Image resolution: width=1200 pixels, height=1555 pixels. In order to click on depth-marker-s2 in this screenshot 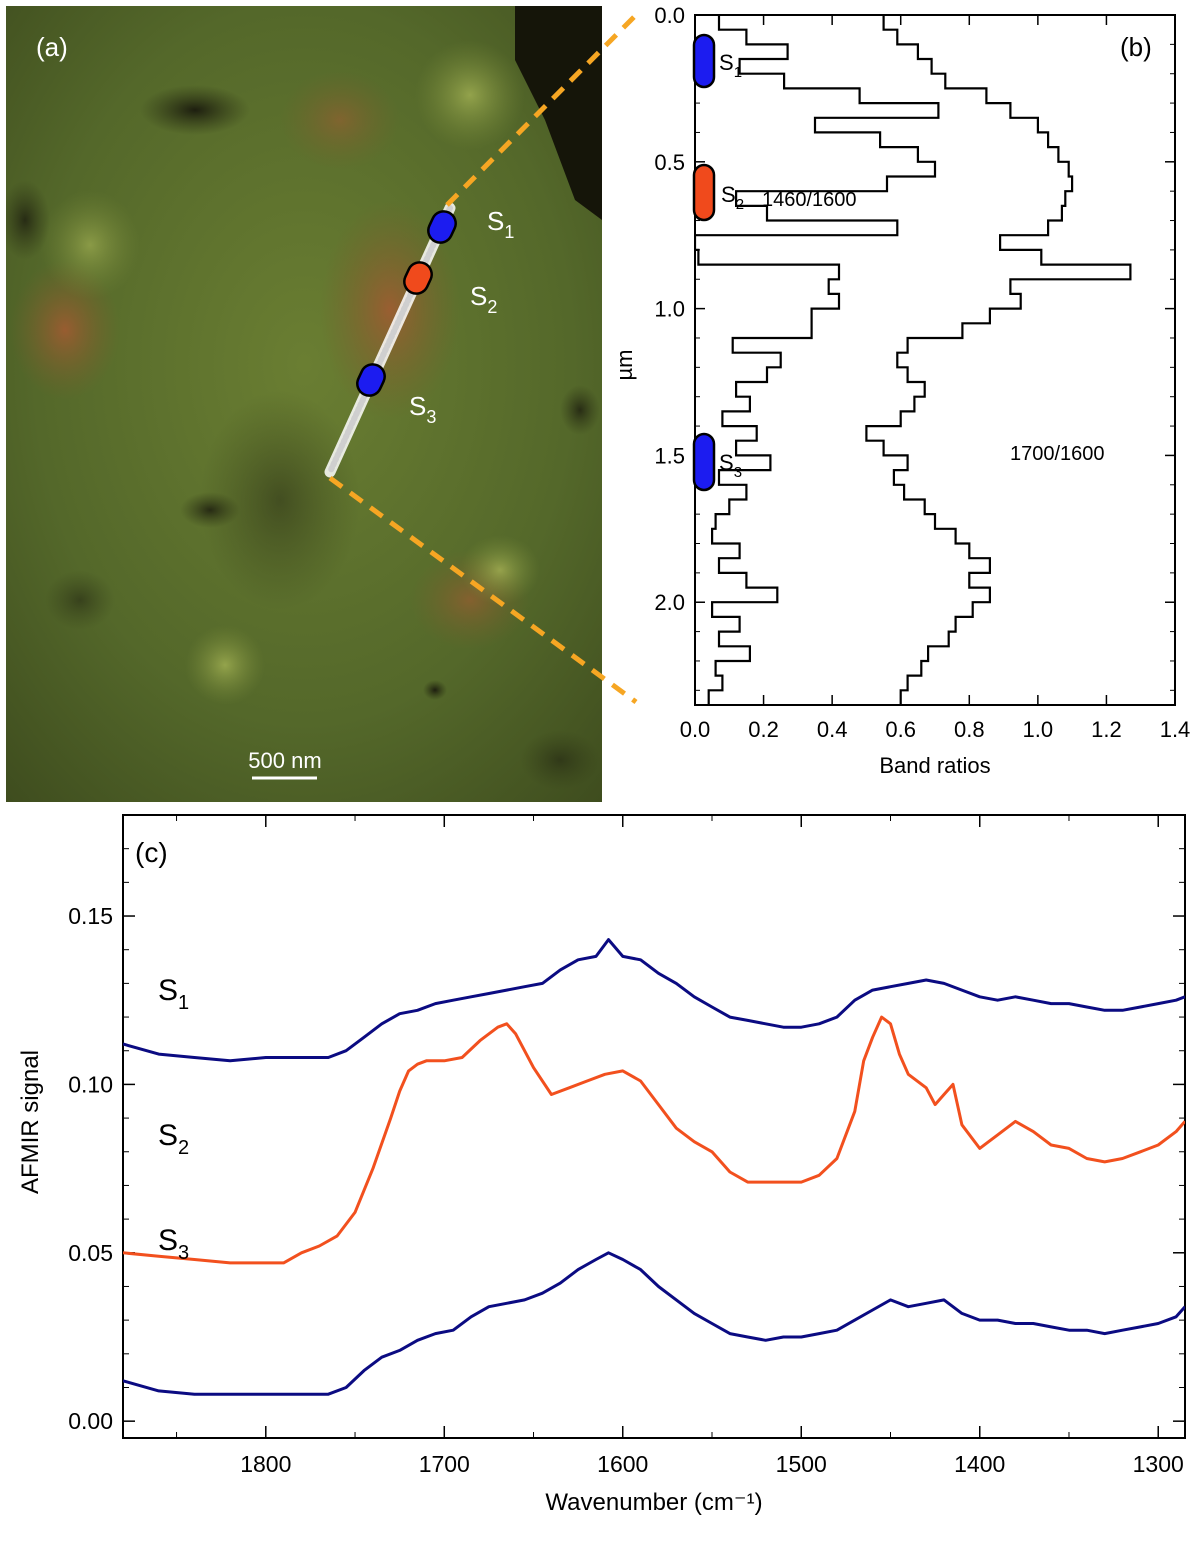, I will do `click(704, 192)`.